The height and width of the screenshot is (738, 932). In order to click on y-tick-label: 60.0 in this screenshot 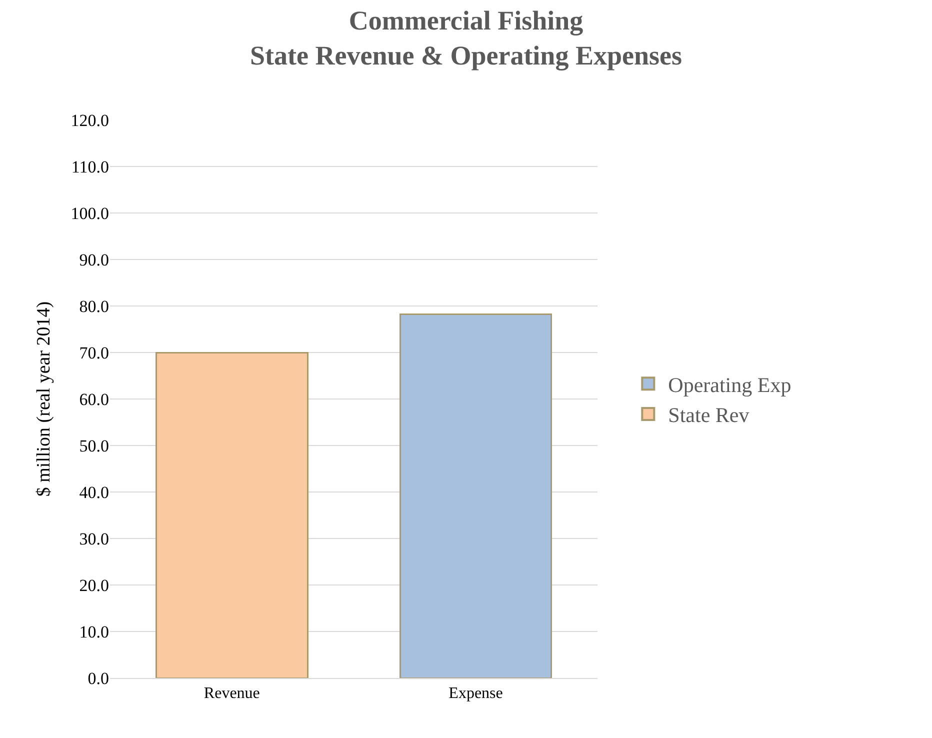, I will do `click(94, 399)`.